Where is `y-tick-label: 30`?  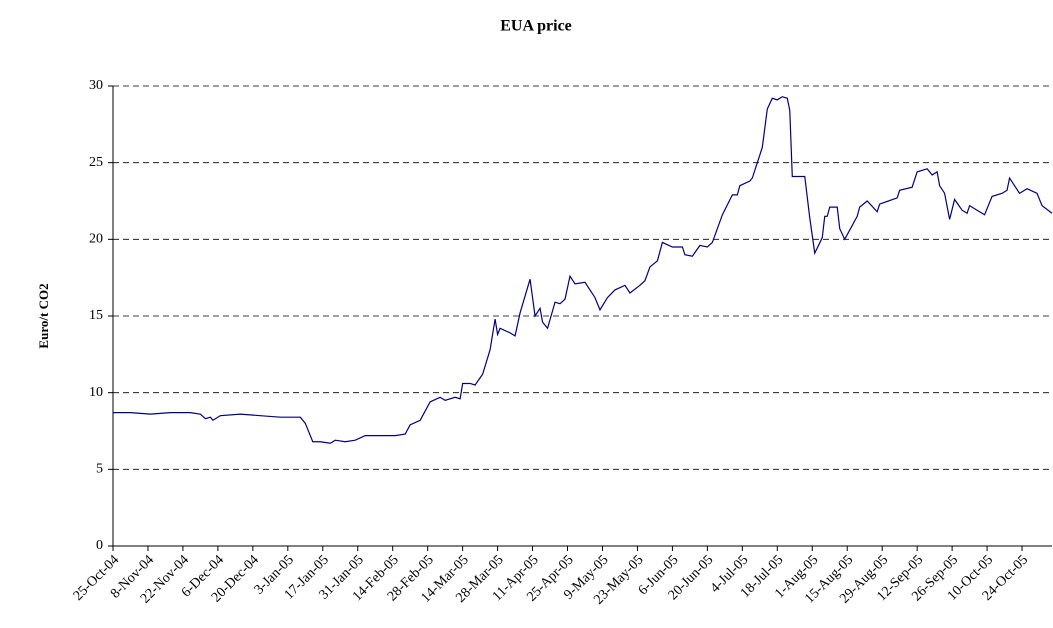 y-tick-label: 30 is located at coordinates (96, 85).